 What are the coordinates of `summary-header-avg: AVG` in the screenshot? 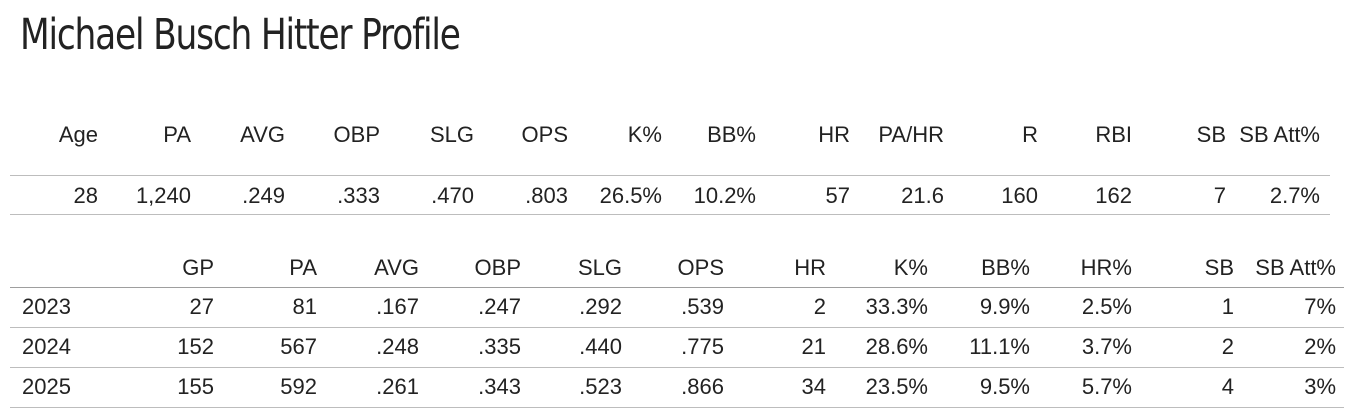 It's located at (262, 134).